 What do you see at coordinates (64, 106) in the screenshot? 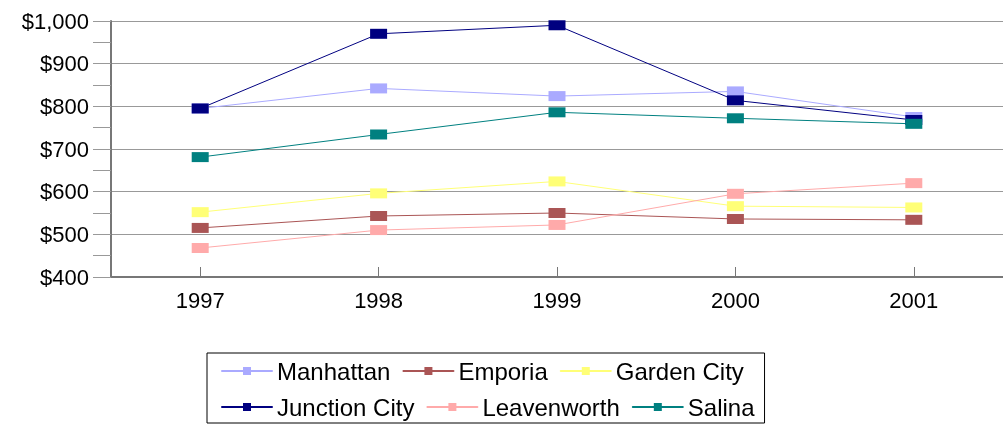
I see `y-tick-label: $800` at bounding box center [64, 106].